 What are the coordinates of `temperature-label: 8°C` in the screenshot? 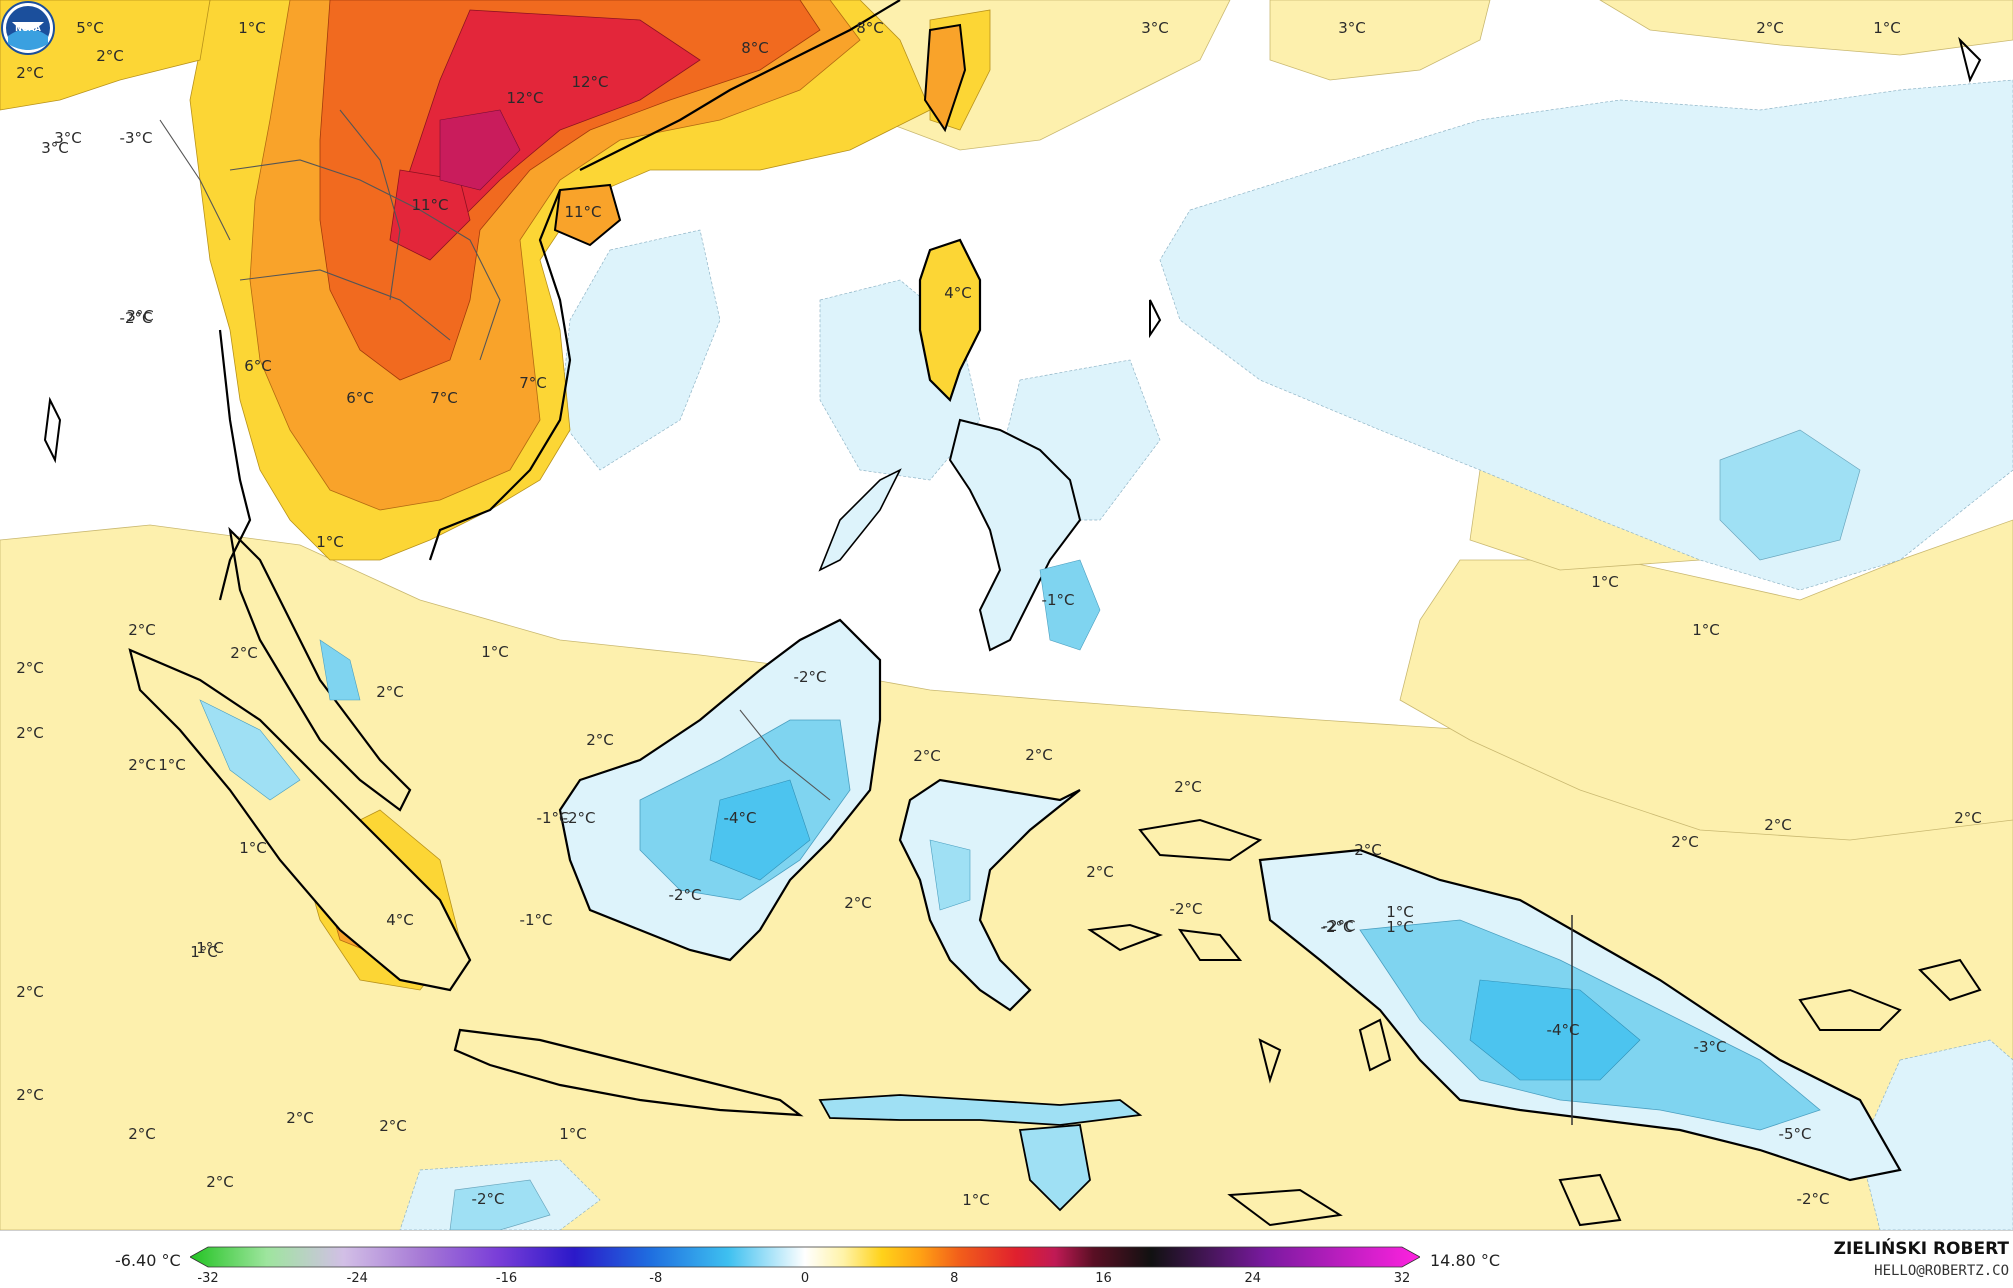 It's located at (755, 48).